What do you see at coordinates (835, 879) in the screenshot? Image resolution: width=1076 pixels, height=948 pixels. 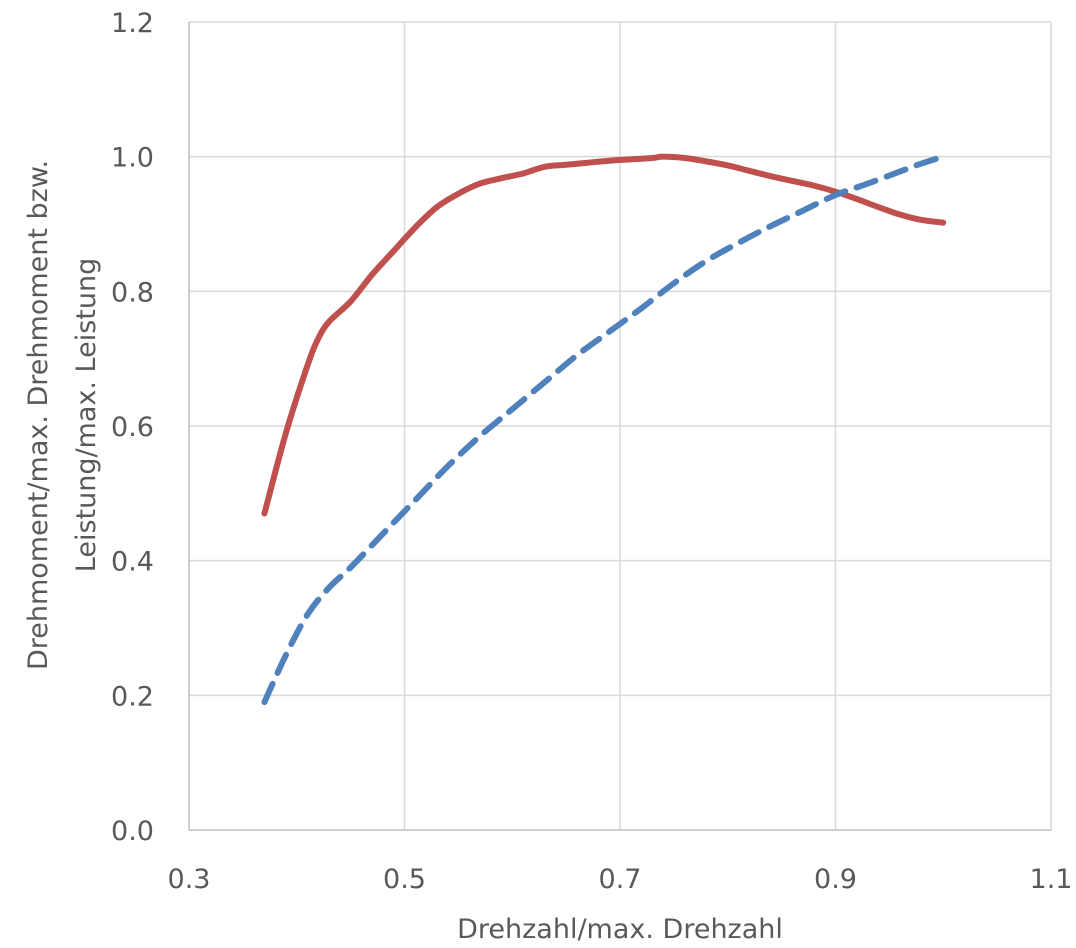 I see `x-tick-label: 0.9` at bounding box center [835, 879].